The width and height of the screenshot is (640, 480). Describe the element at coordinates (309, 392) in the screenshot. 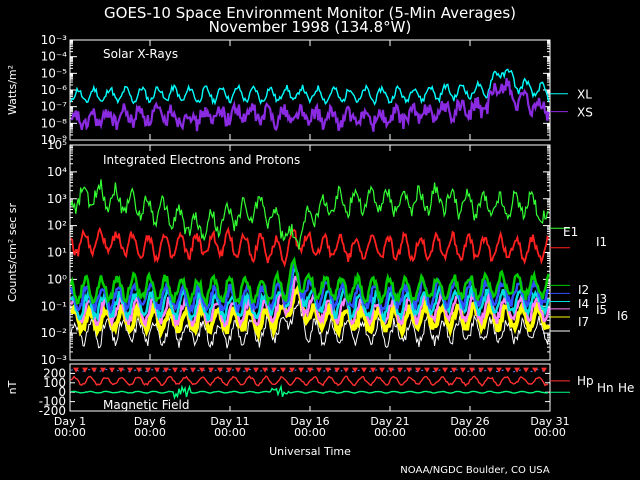

I see `magnetic-series-He` at that location.